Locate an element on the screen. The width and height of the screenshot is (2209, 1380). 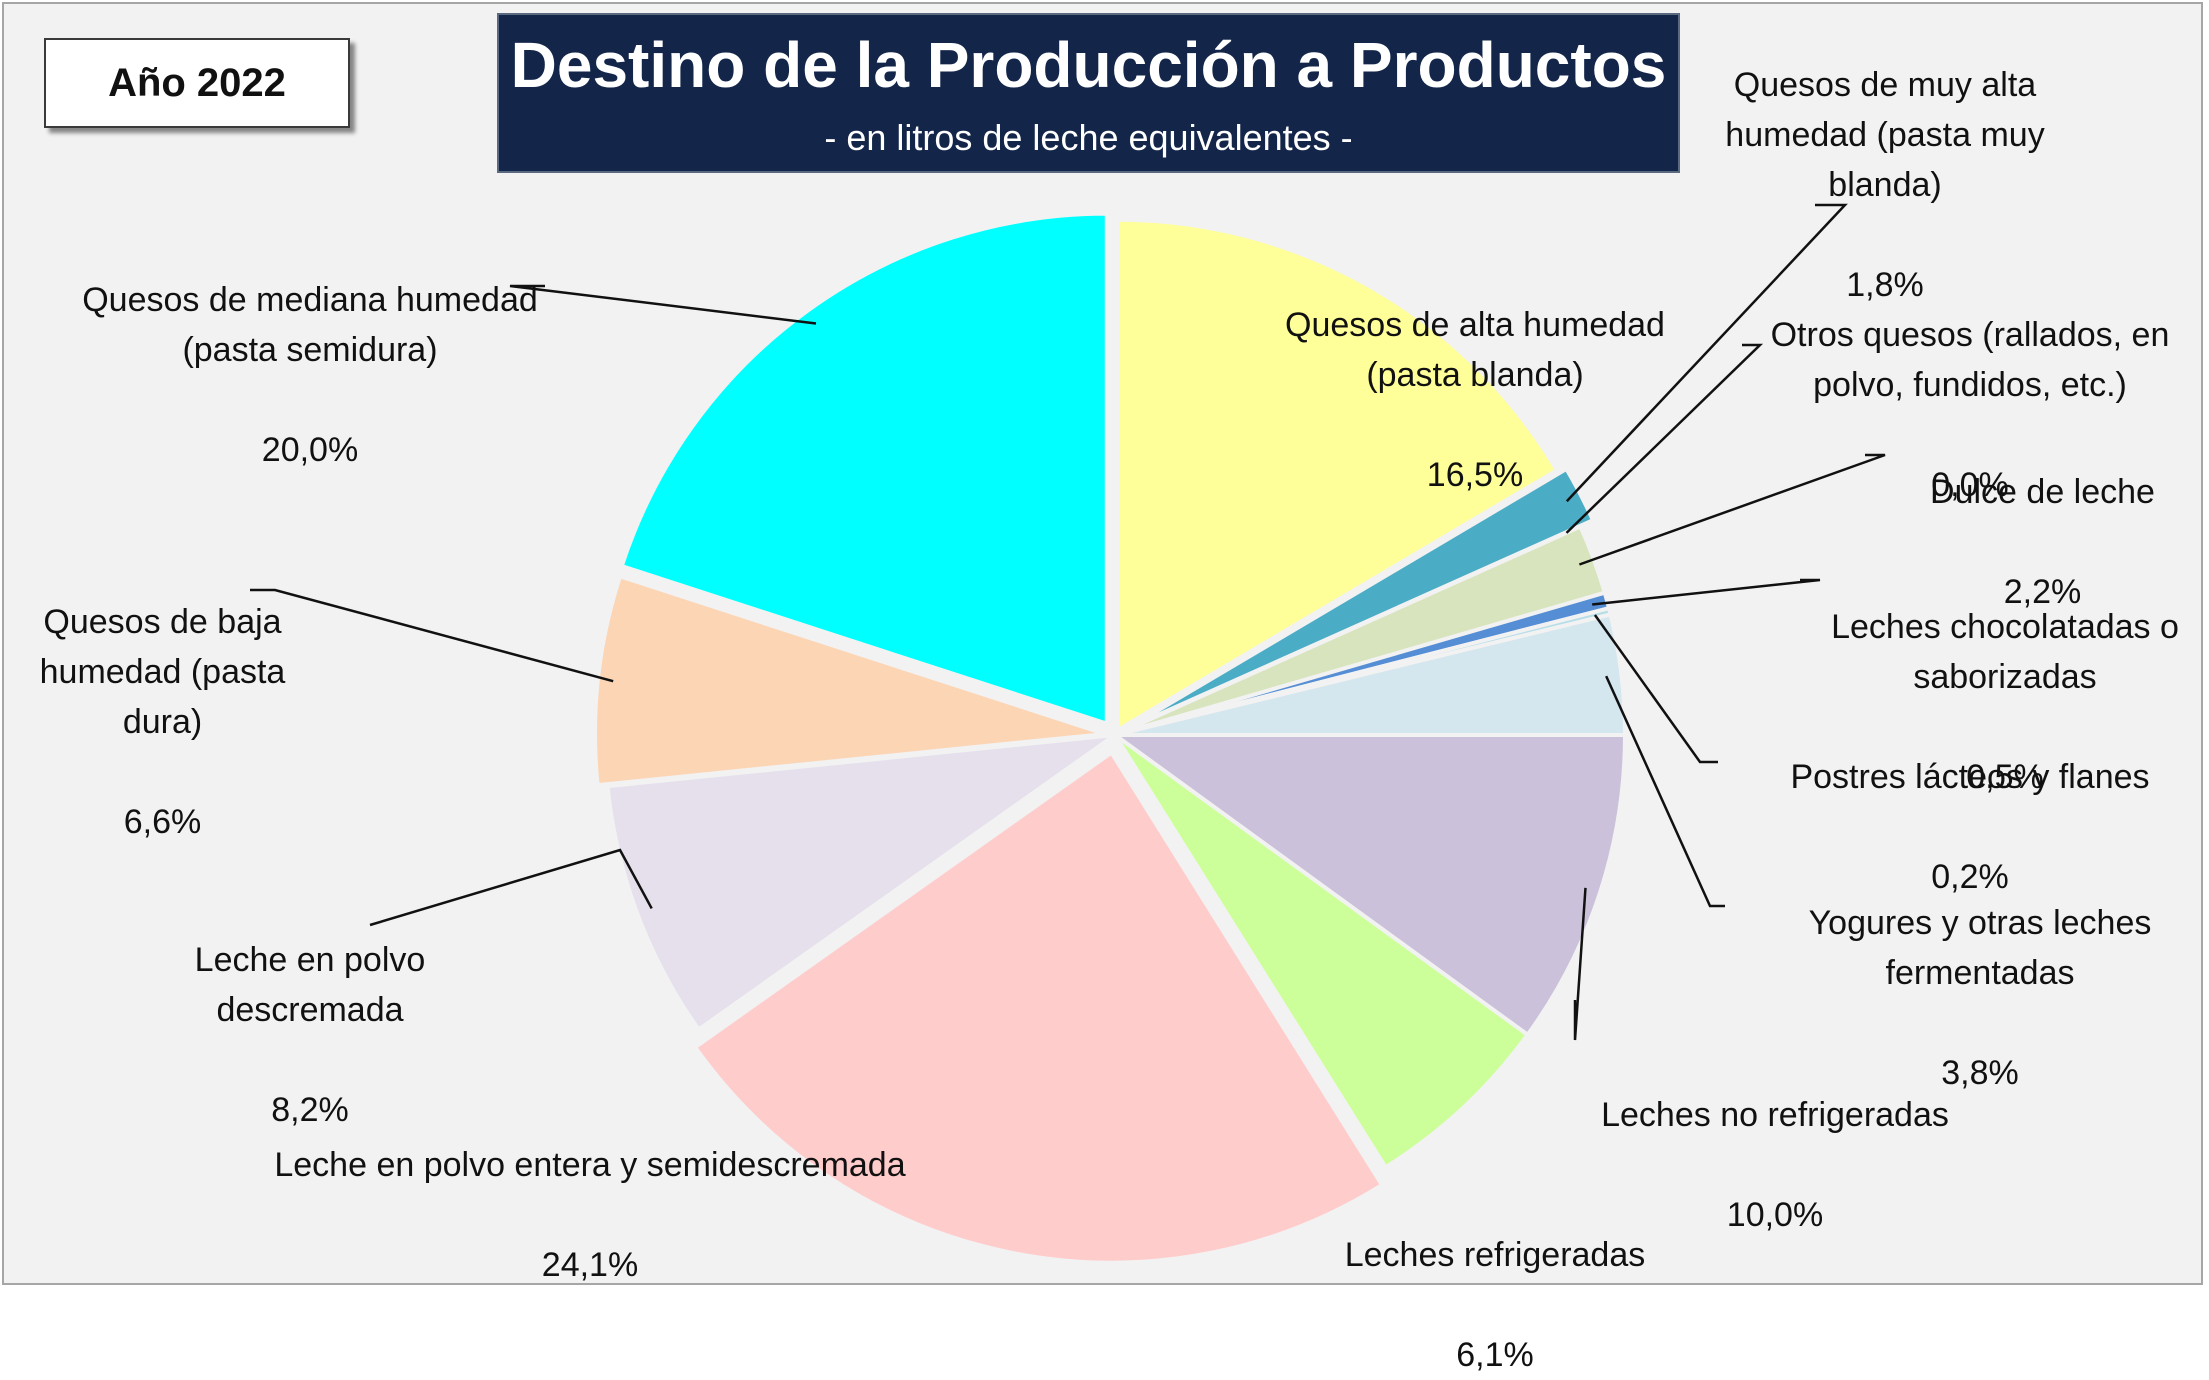
slice-value: 6,1% is located at coordinates (1495, 1355).